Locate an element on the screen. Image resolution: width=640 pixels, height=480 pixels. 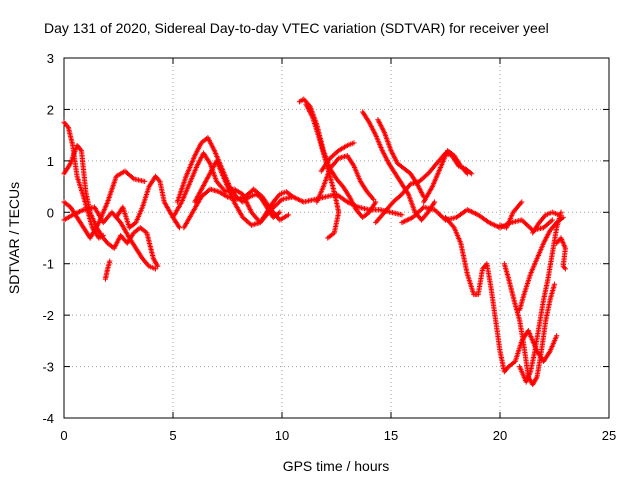
x-tick-label: 0 is located at coordinates (63, 435).